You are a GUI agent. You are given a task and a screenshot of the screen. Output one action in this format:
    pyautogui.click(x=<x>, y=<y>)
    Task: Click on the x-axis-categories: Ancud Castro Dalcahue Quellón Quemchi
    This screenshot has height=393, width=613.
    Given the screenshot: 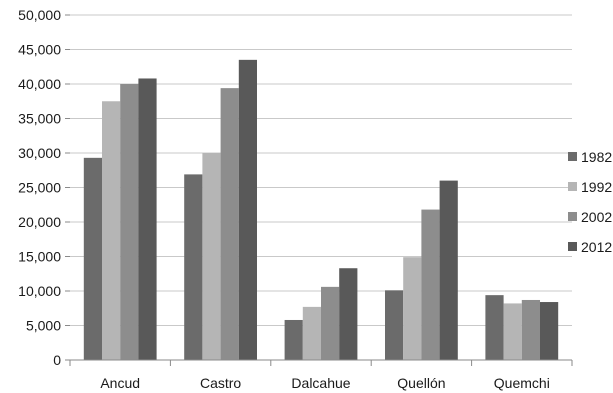 What is the action you would take?
    pyautogui.click(x=321, y=375)
    